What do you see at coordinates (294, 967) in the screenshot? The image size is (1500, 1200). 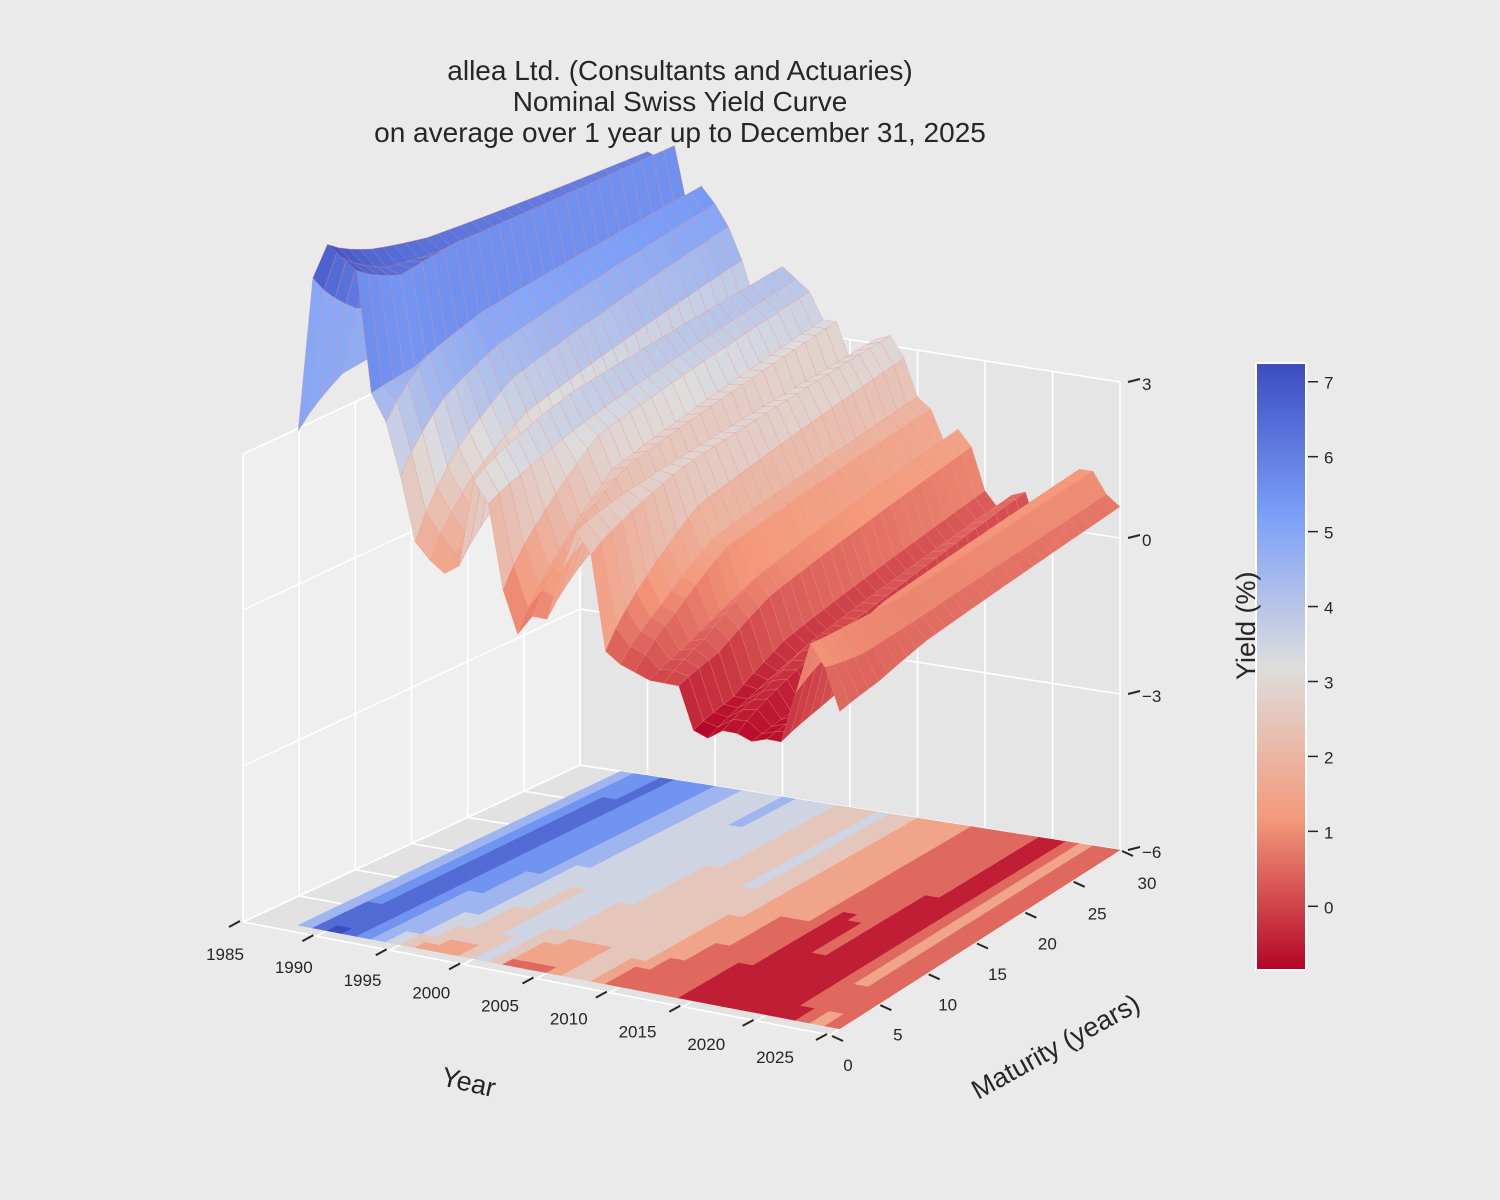 I see `x-tick-label: 1990` at bounding box center [294, 967].